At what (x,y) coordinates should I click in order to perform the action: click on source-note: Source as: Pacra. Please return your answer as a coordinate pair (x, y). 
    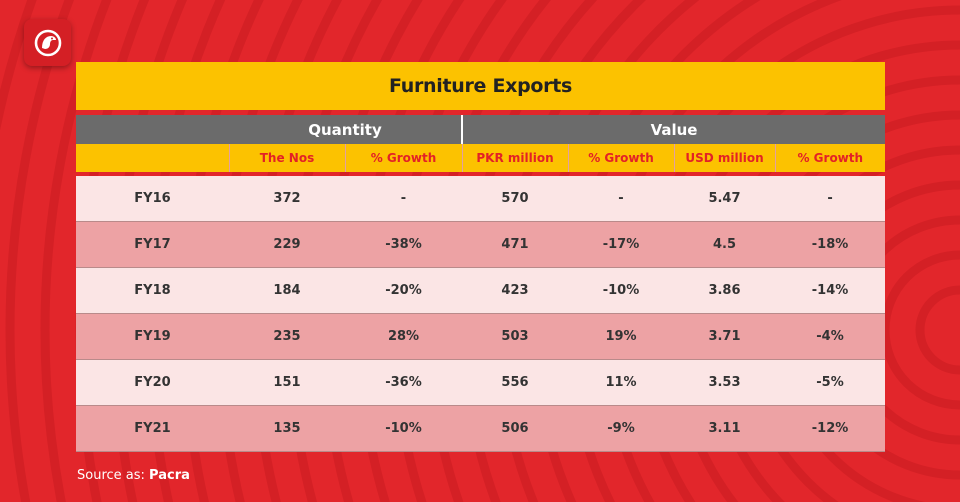
    Looking at the image, I should click on (133, 475).